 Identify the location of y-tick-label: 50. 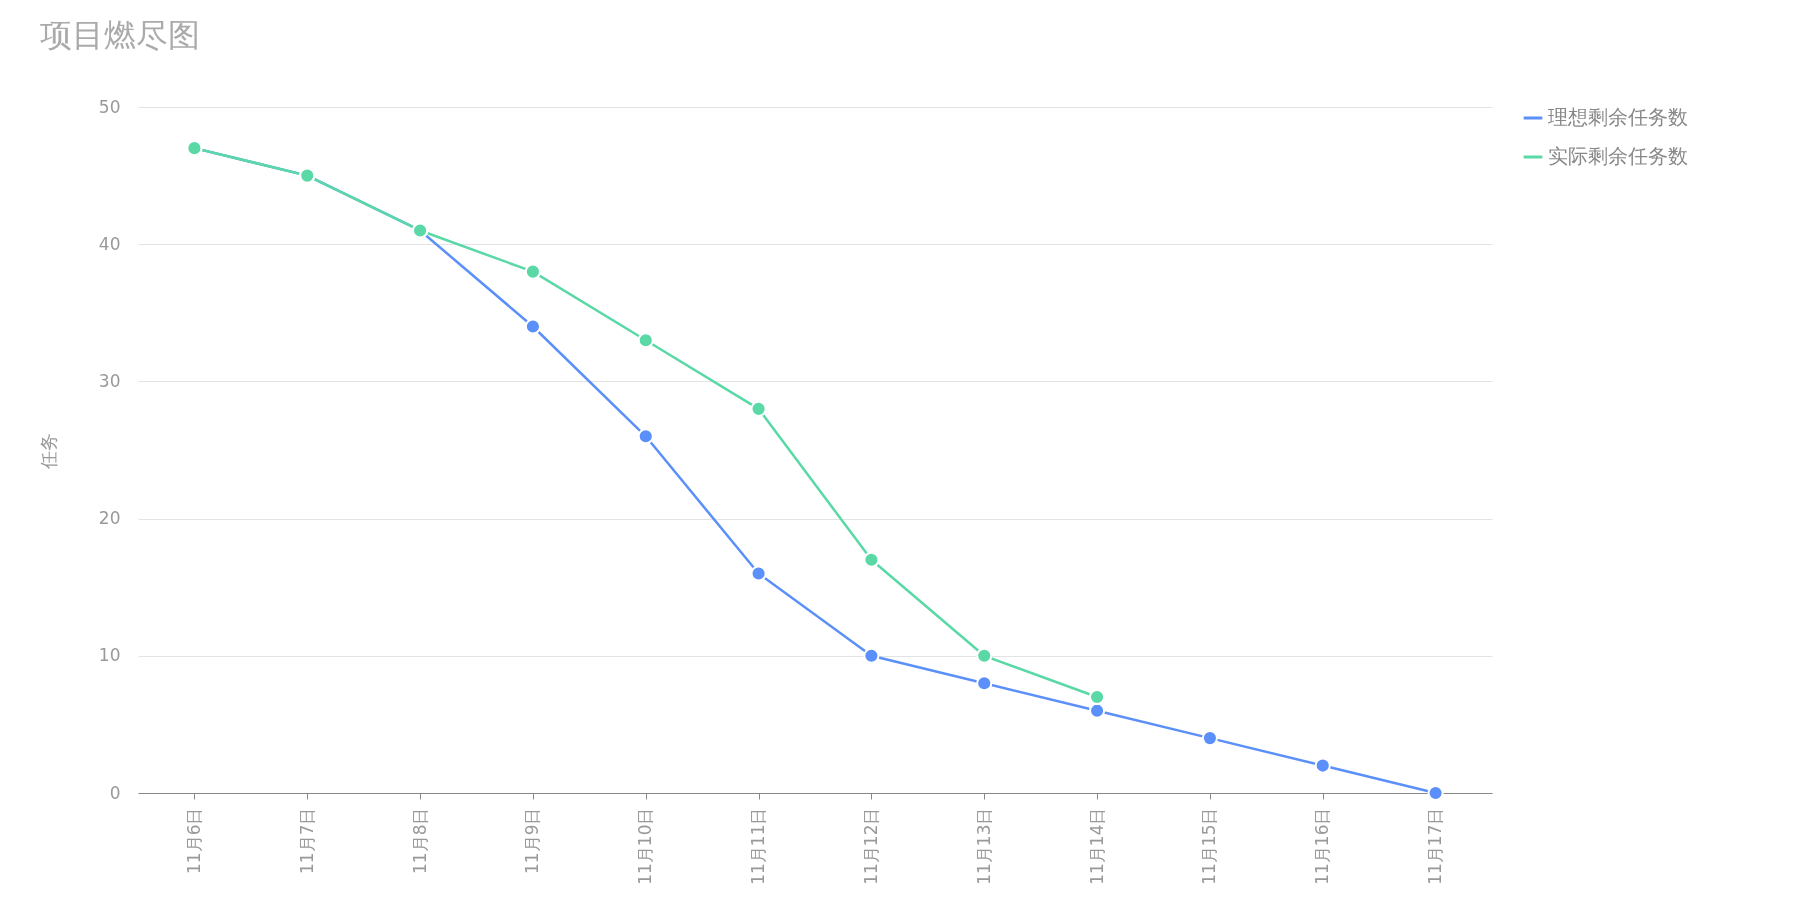
(109, 106).